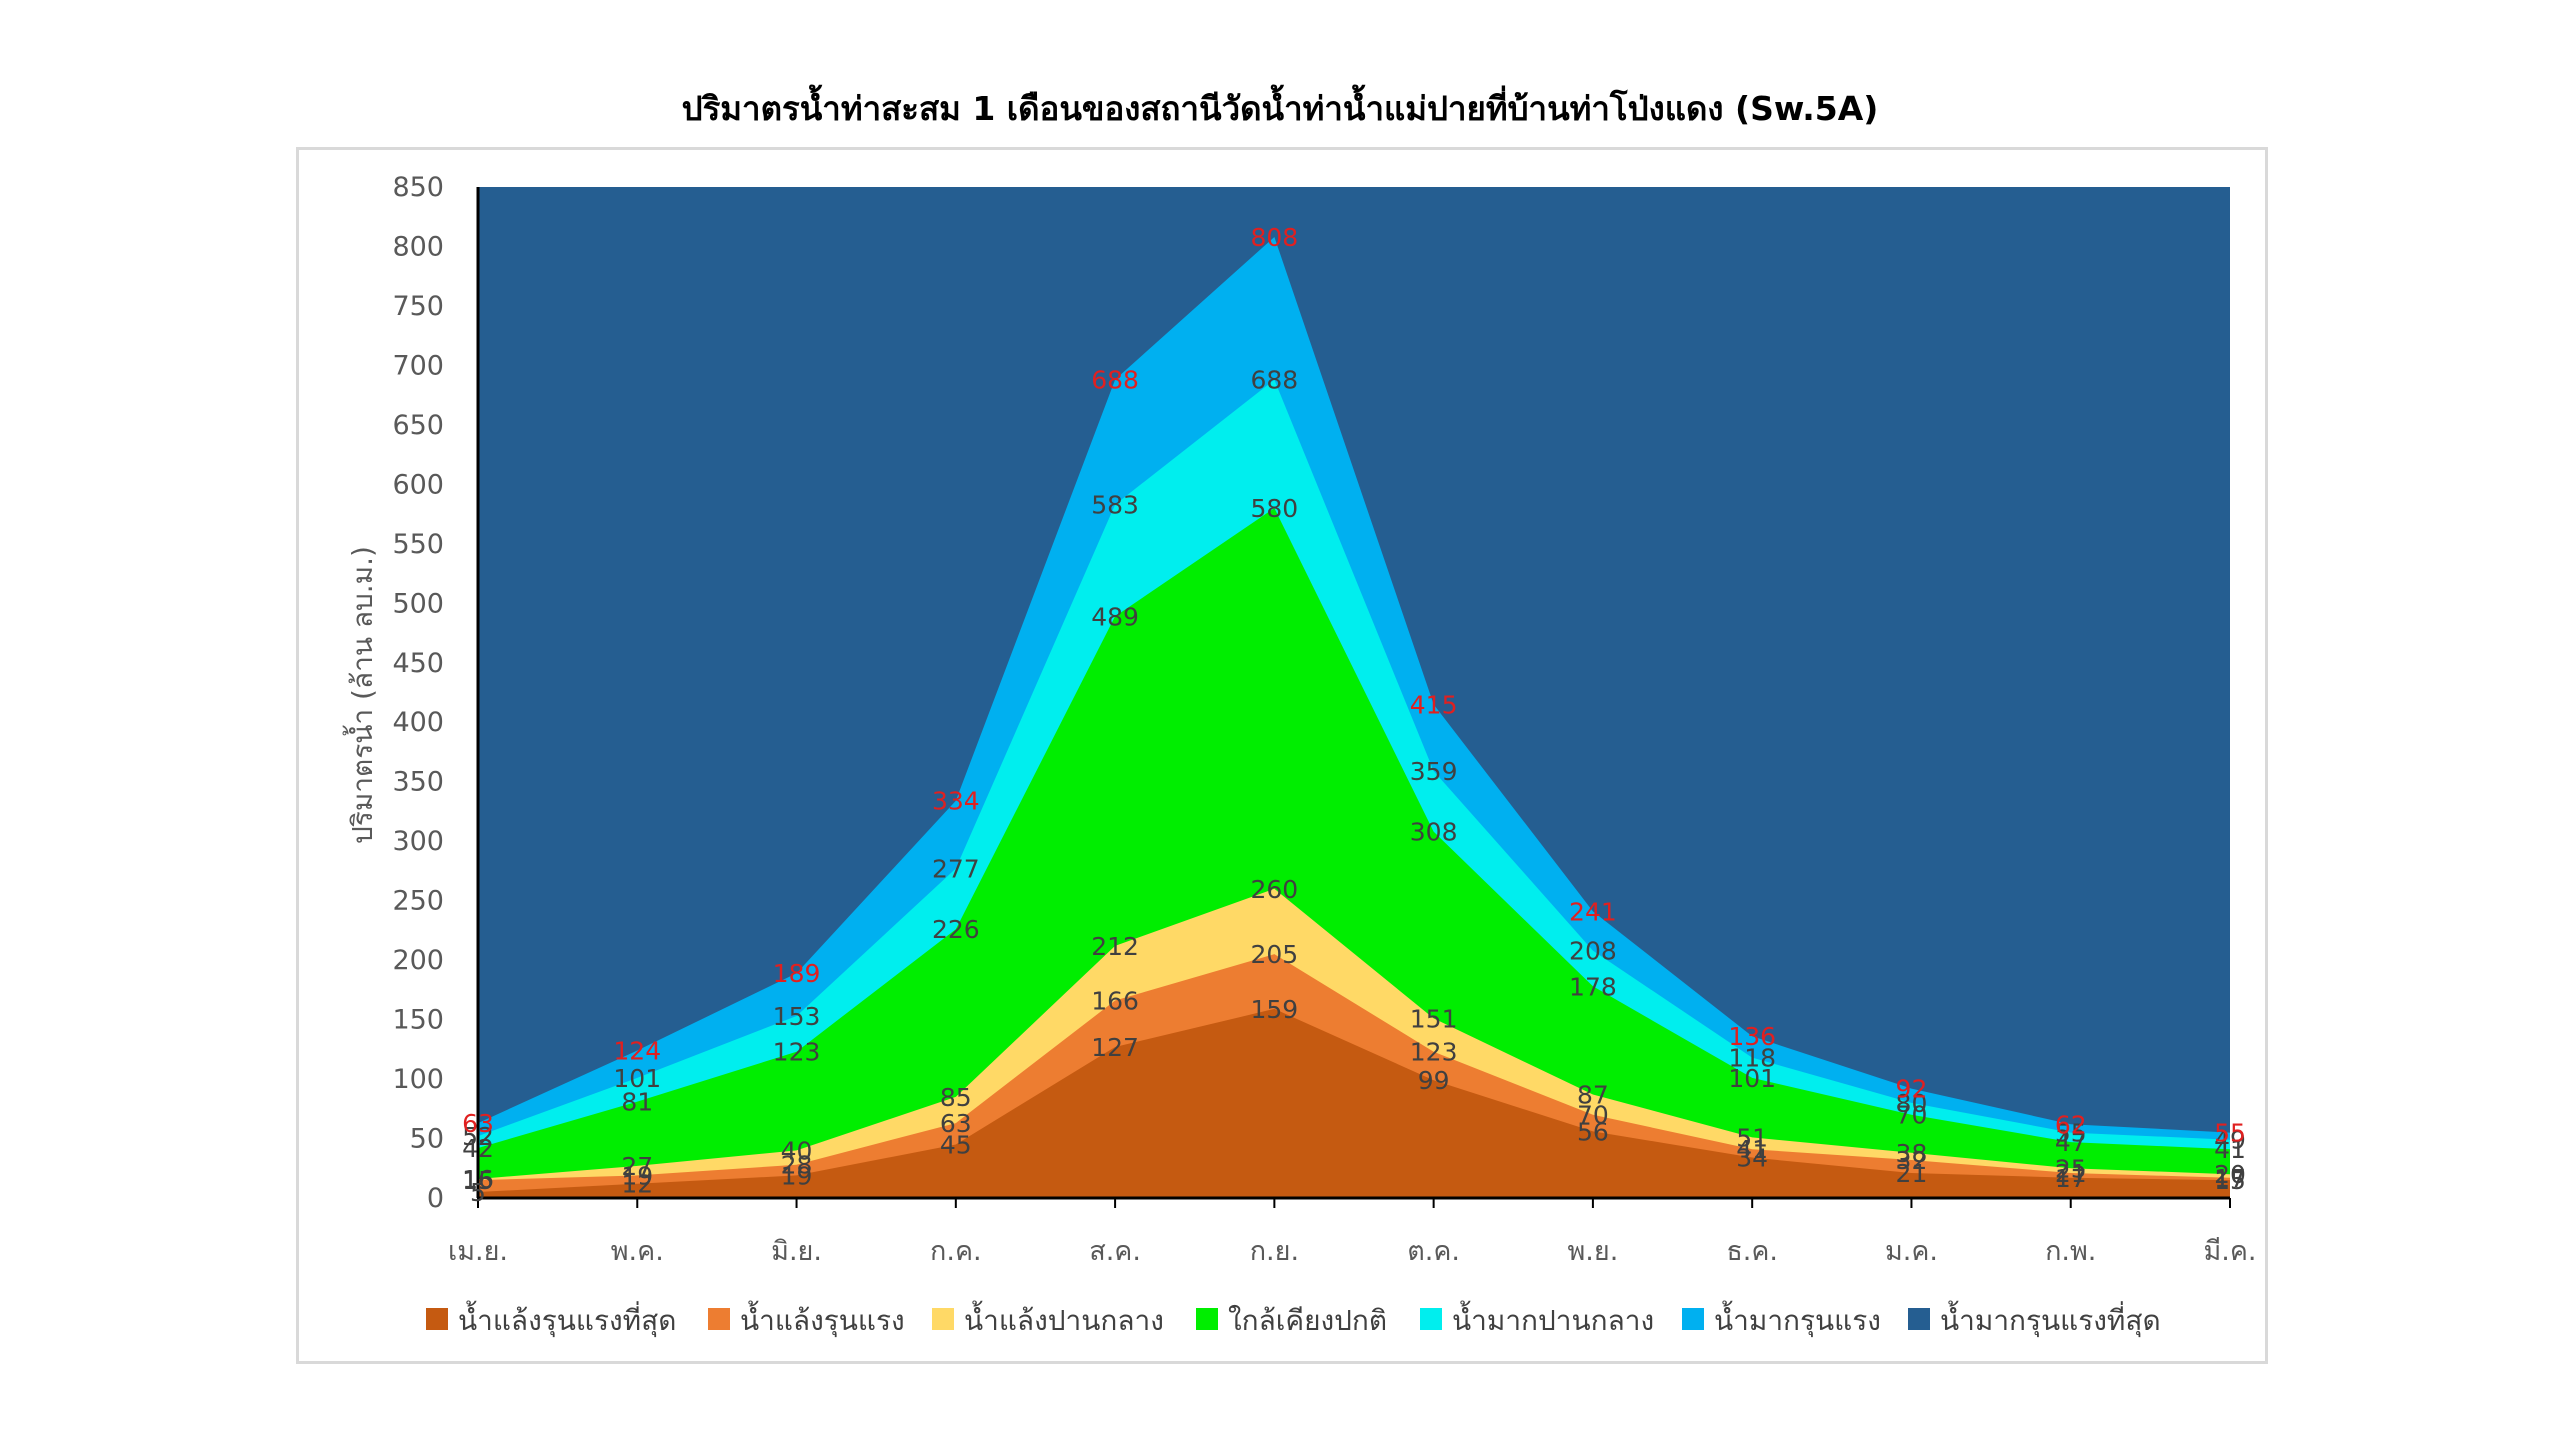 The image size is (2560, 1440). Describe the element at coordinates (1434, 832) in the screenshot. I see `data-label: 308` at that location.